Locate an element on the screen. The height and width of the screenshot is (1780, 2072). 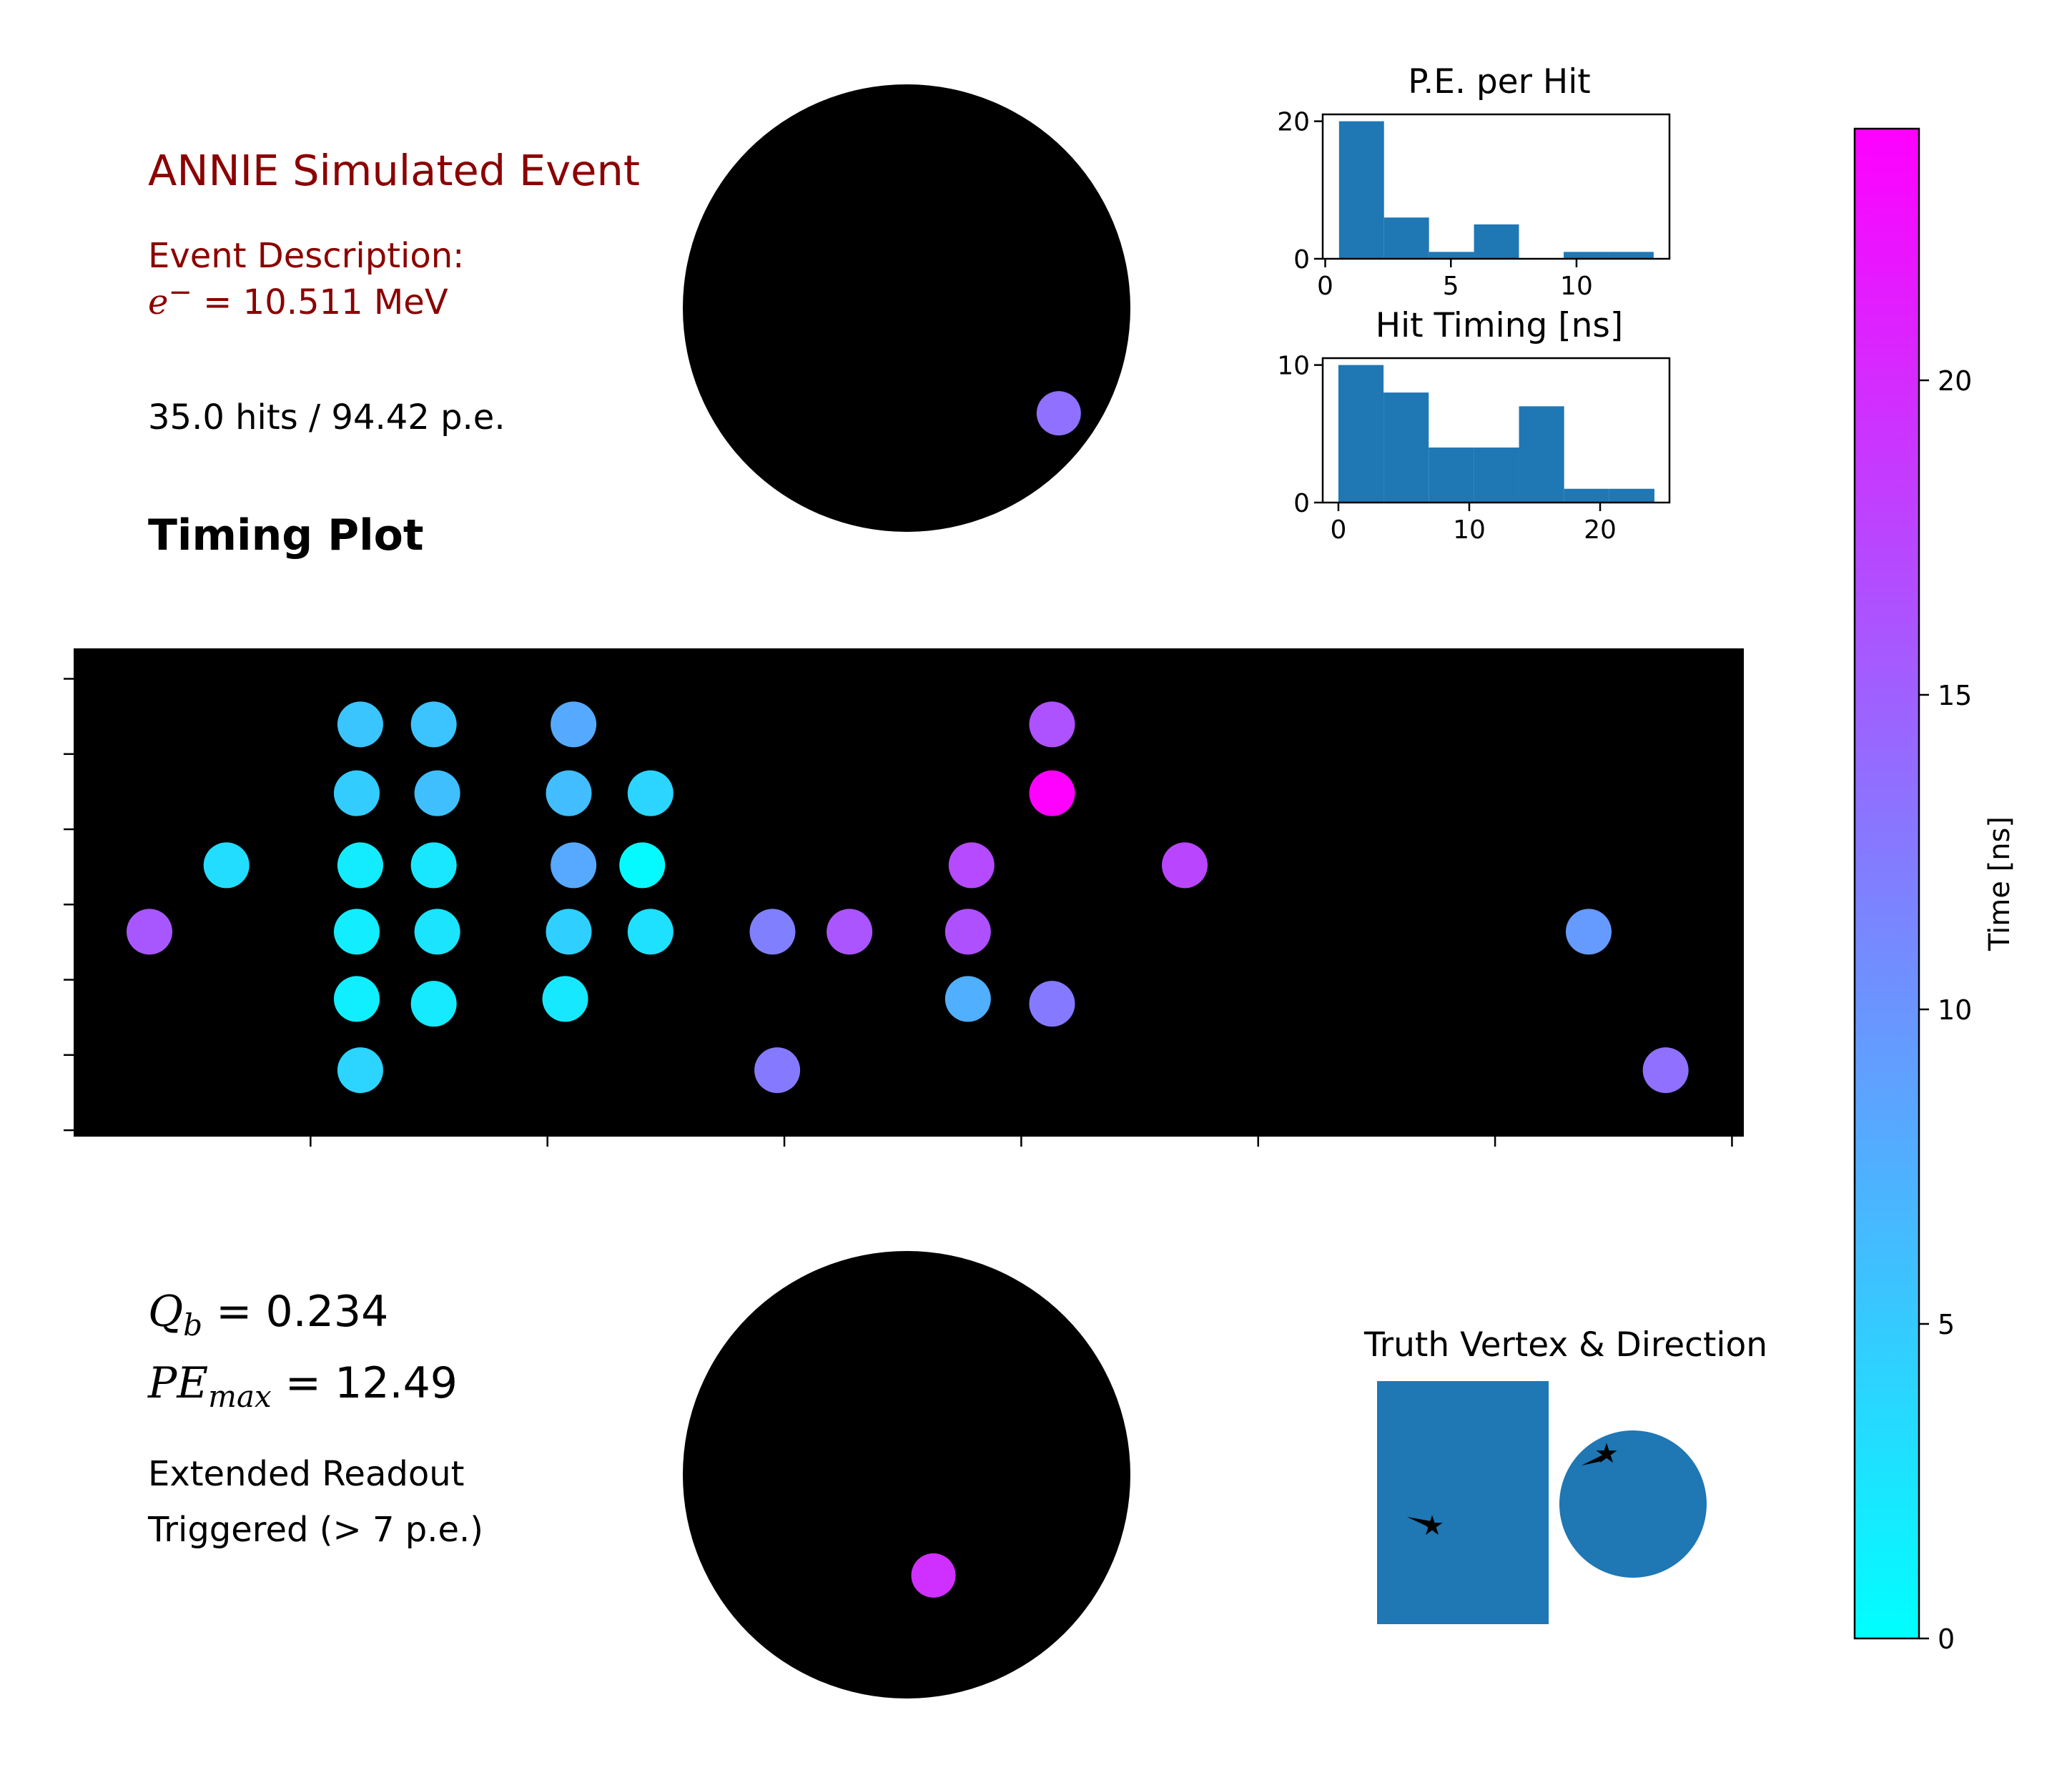
top-cap-hits is located at coordinates (1058, 413).